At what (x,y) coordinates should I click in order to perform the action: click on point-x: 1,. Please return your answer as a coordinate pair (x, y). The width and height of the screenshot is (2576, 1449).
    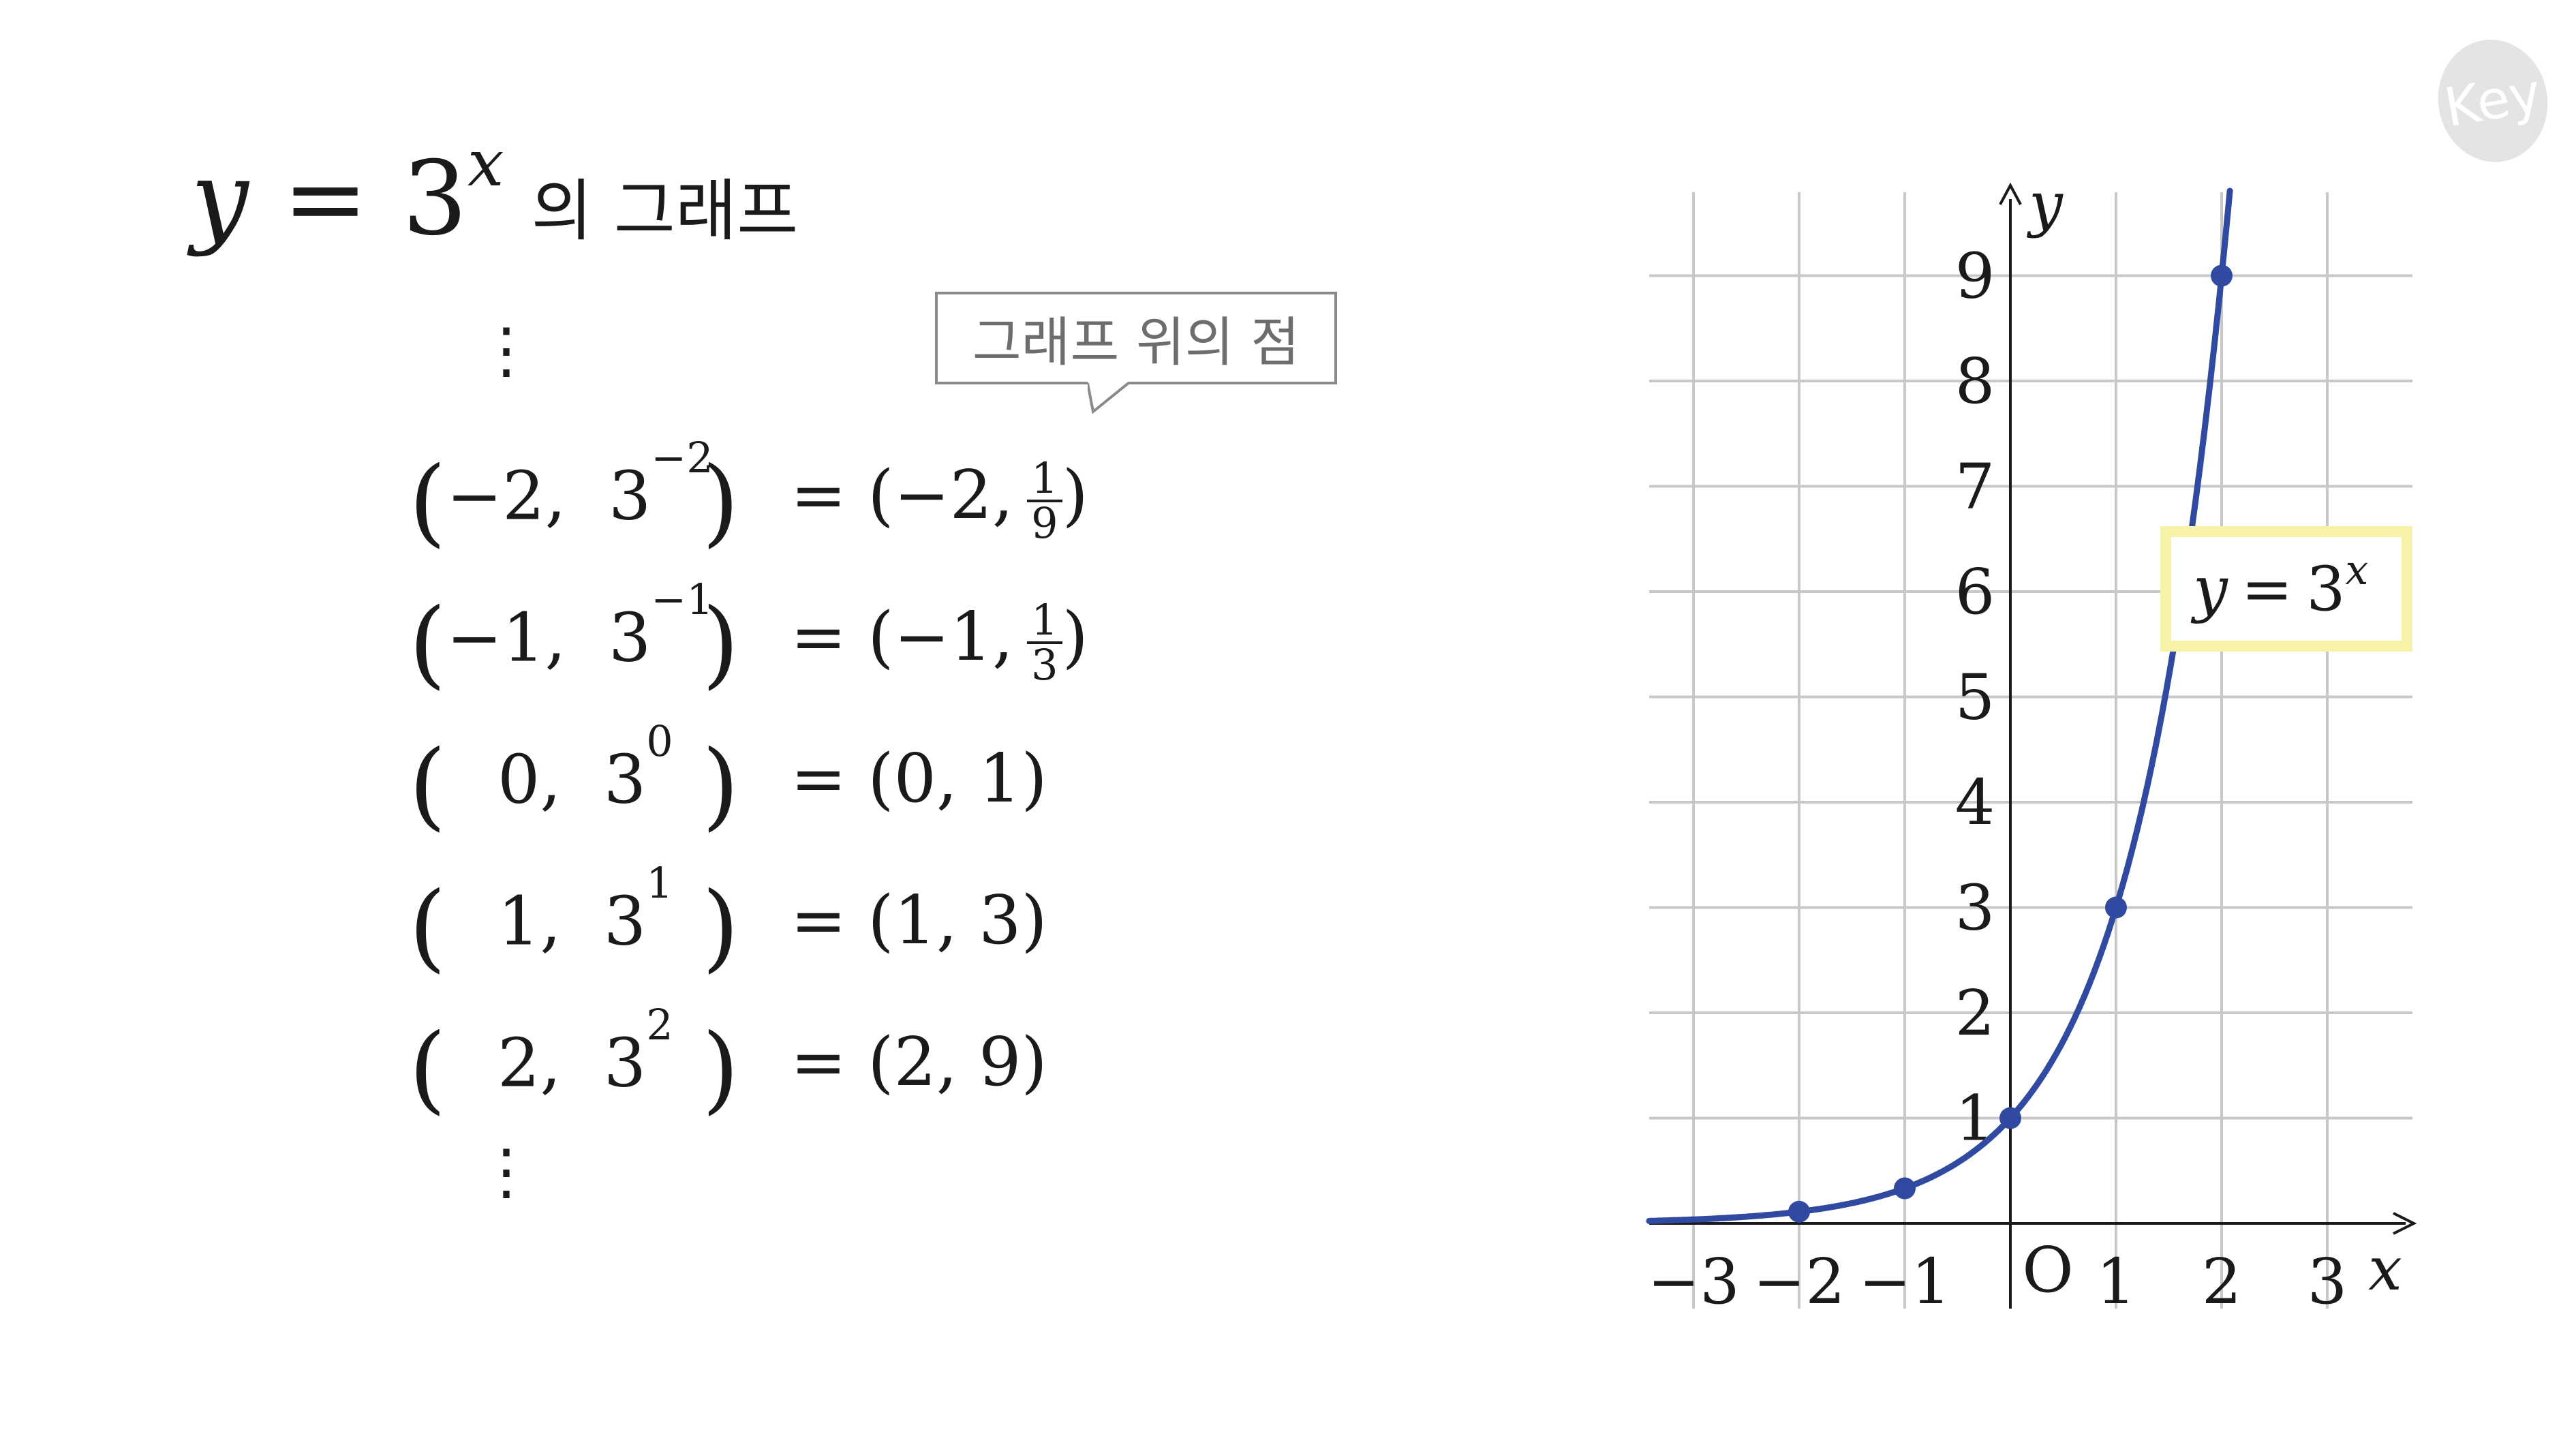
    Looking at the image, I should click on (529, 922).